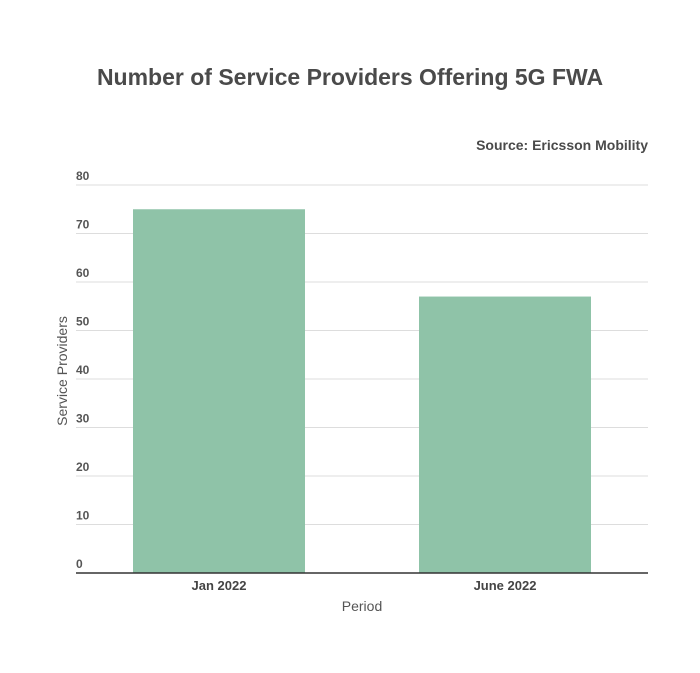 The height and width of the screenshot is (673, 700). Describe the element at coordinates (62, 371) in the screenshot. I see `y-axis-title: Service Providers` at that location.